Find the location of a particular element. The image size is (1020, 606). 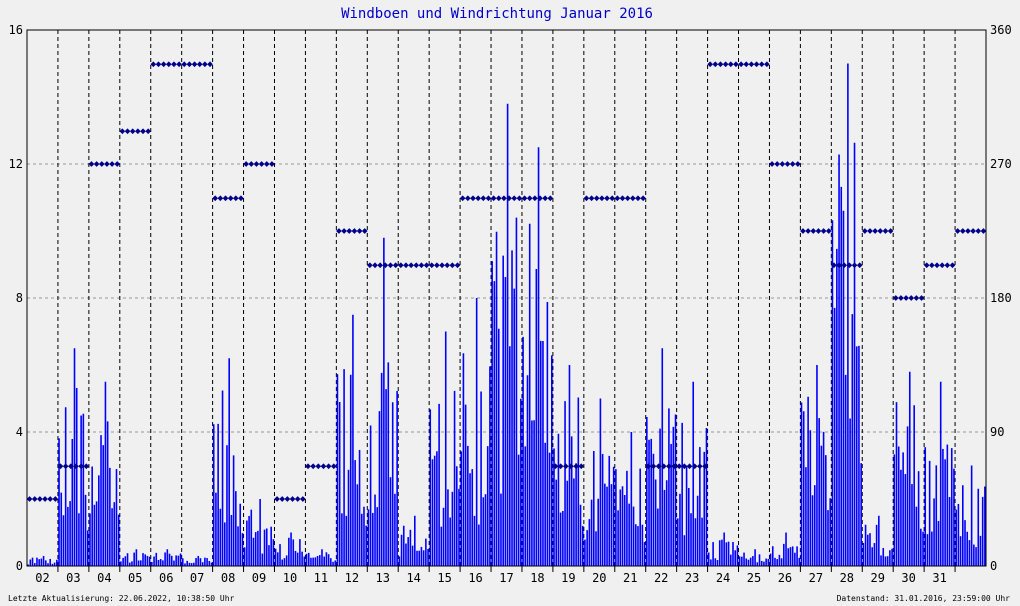

x-tick-label: 19 is located at coordinates (568, 578).